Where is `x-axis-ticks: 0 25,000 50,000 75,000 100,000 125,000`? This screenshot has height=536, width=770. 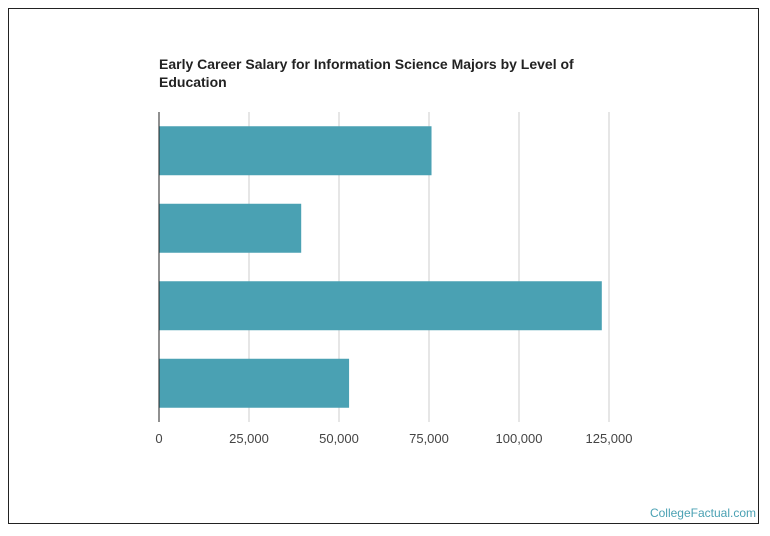
x-axis-ticks: 0 25,000 50,000 75,000 100,000 125,000 is located at coordinates (393, 438).